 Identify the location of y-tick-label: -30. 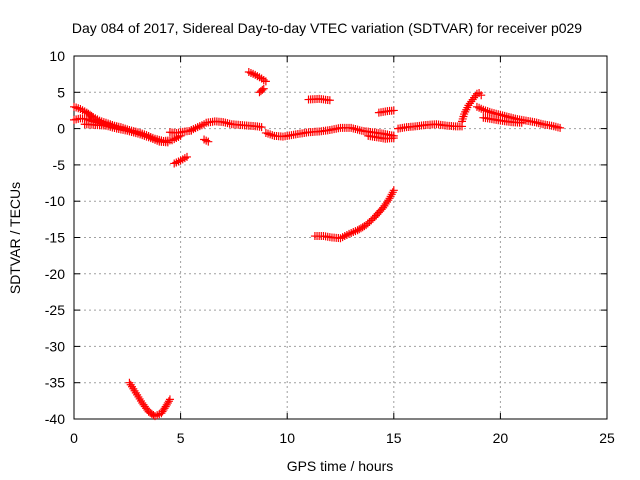
(55, 346).